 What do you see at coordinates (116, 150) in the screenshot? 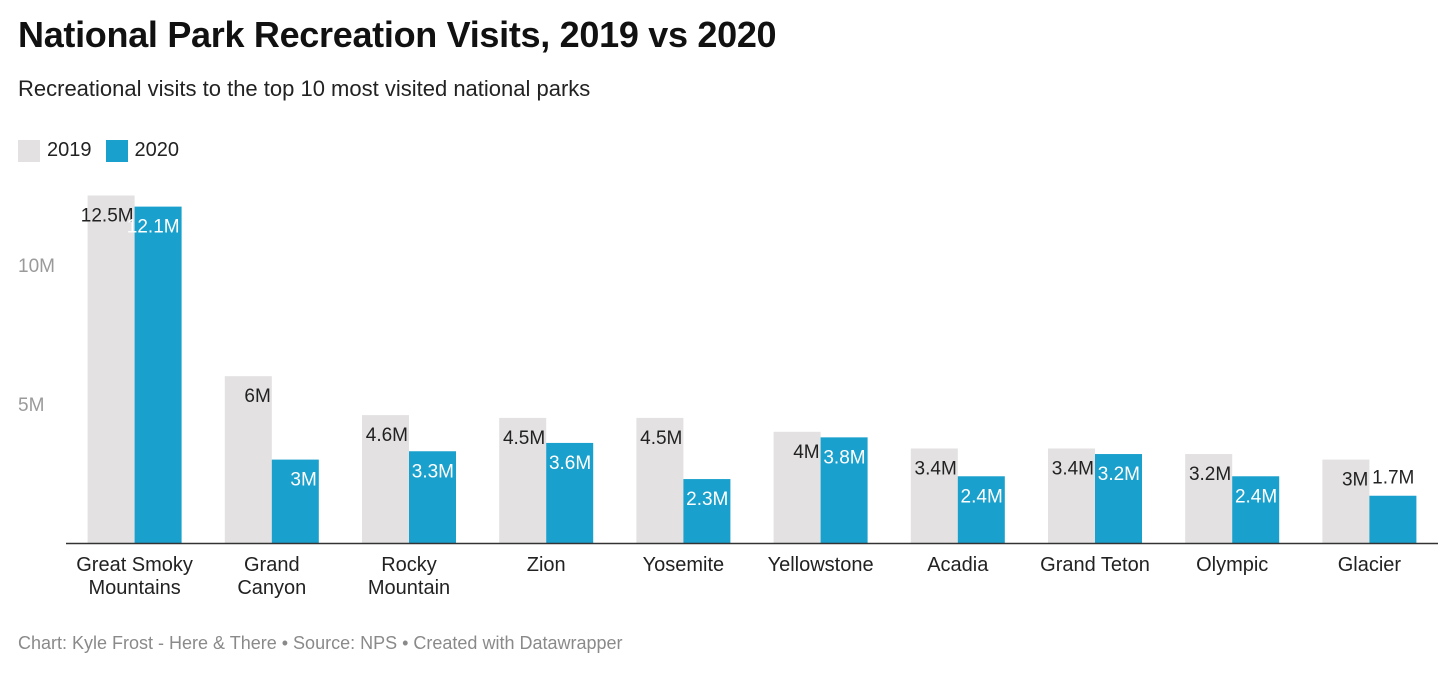
I see `legend-swatch-2020` at bounding box center [116, 150].